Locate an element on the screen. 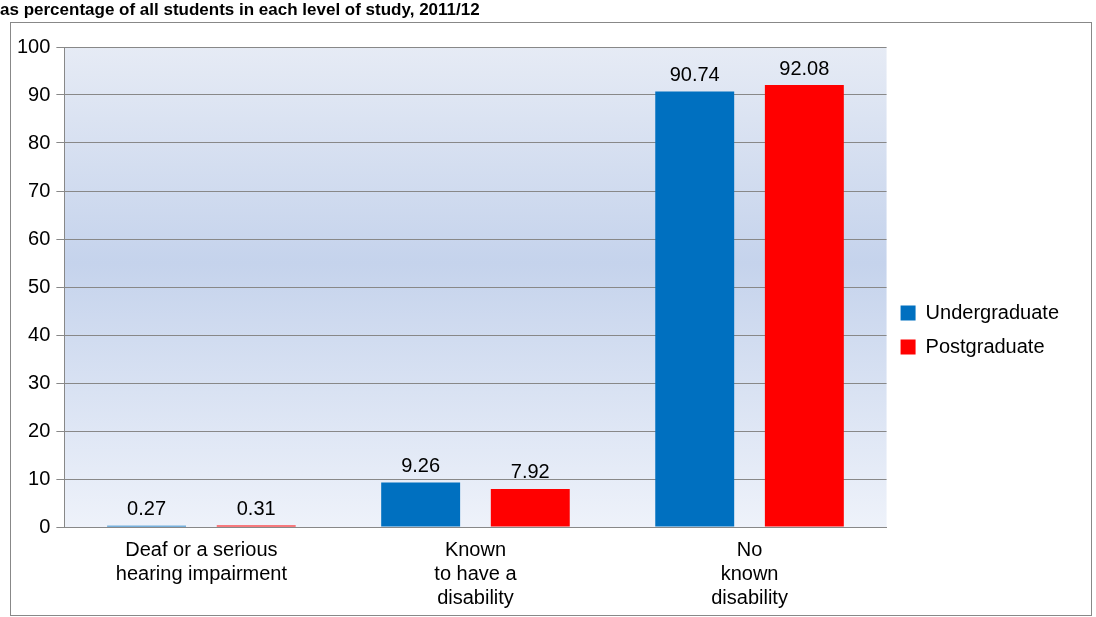 The image size is (1096, 617). x-tick-label: No known disability is located at coordinates (749, 572).